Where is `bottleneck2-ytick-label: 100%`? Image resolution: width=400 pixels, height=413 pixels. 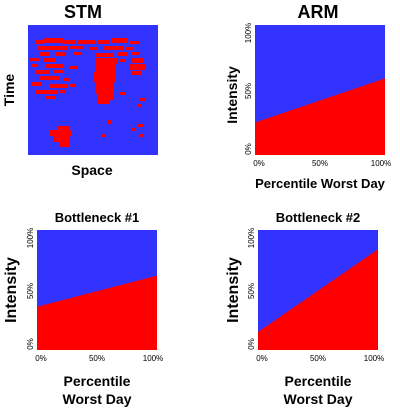
bottleneck2-ytick-label: 100% is located at coordinates (251, 238).